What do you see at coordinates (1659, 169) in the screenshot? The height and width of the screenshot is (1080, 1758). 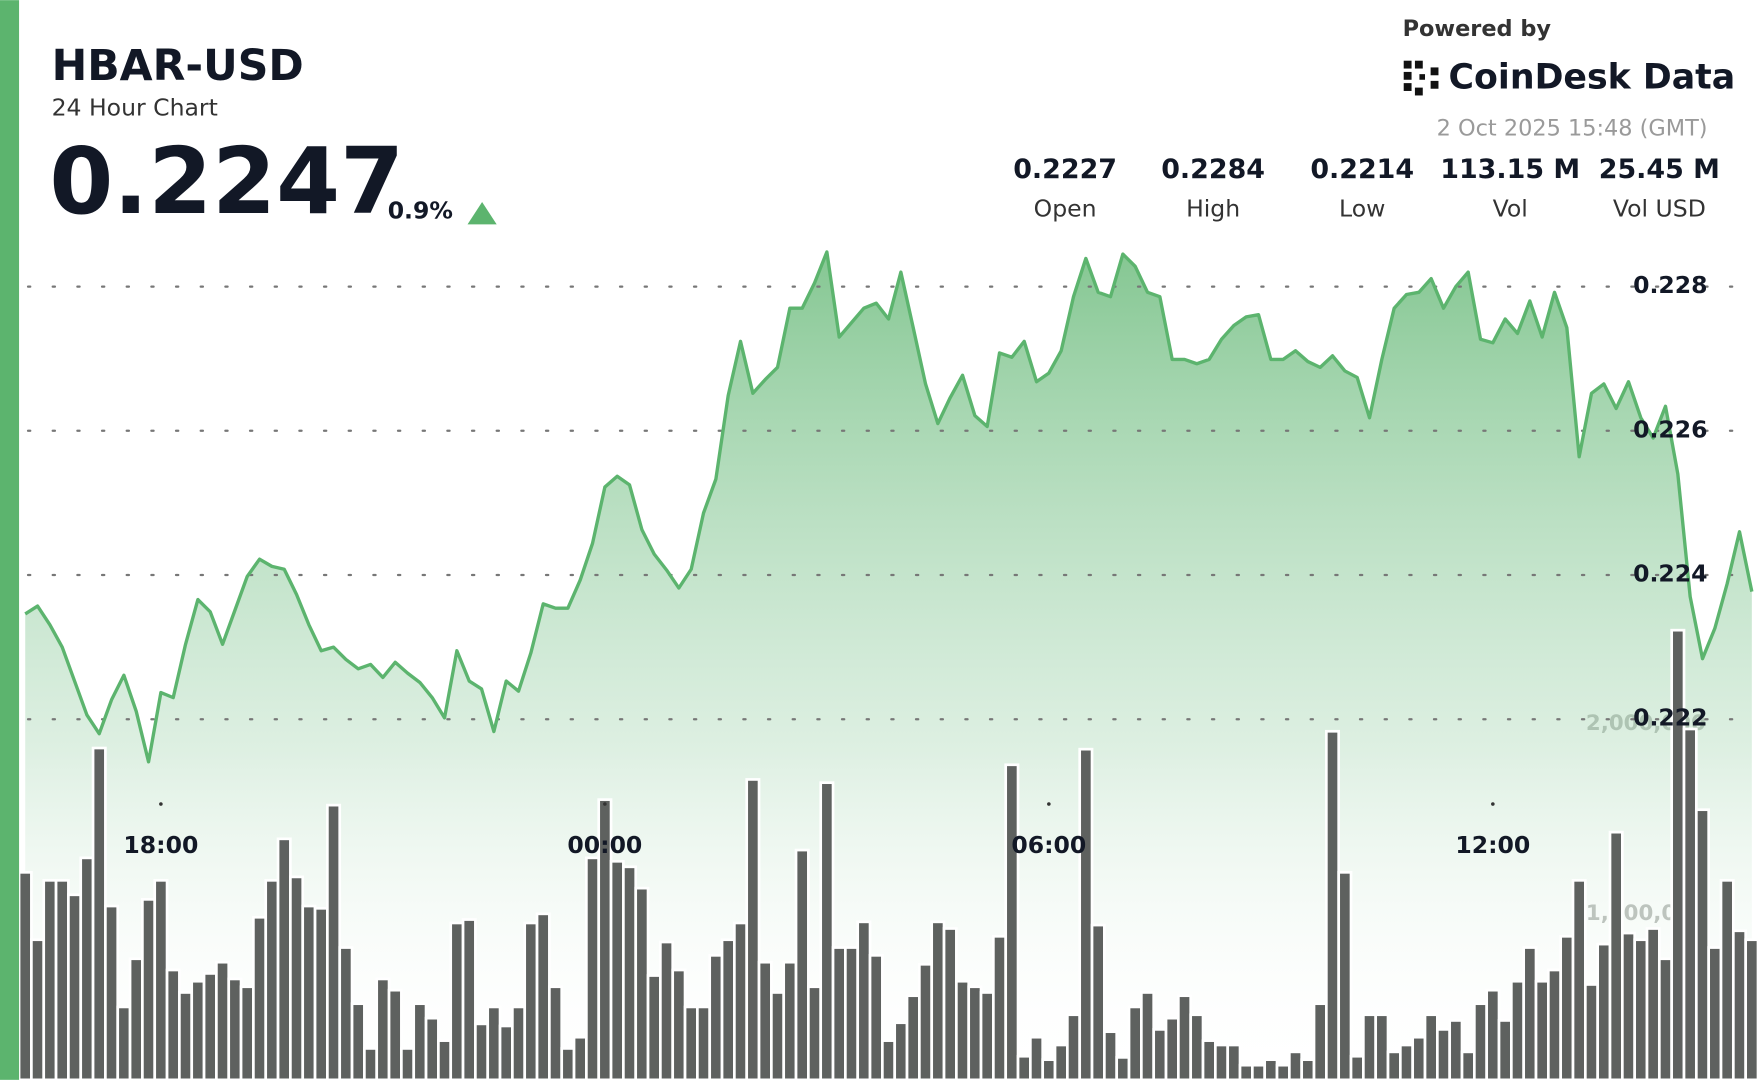 I see `stat-value: 25.45 M` at bounding box center [1659, 169].